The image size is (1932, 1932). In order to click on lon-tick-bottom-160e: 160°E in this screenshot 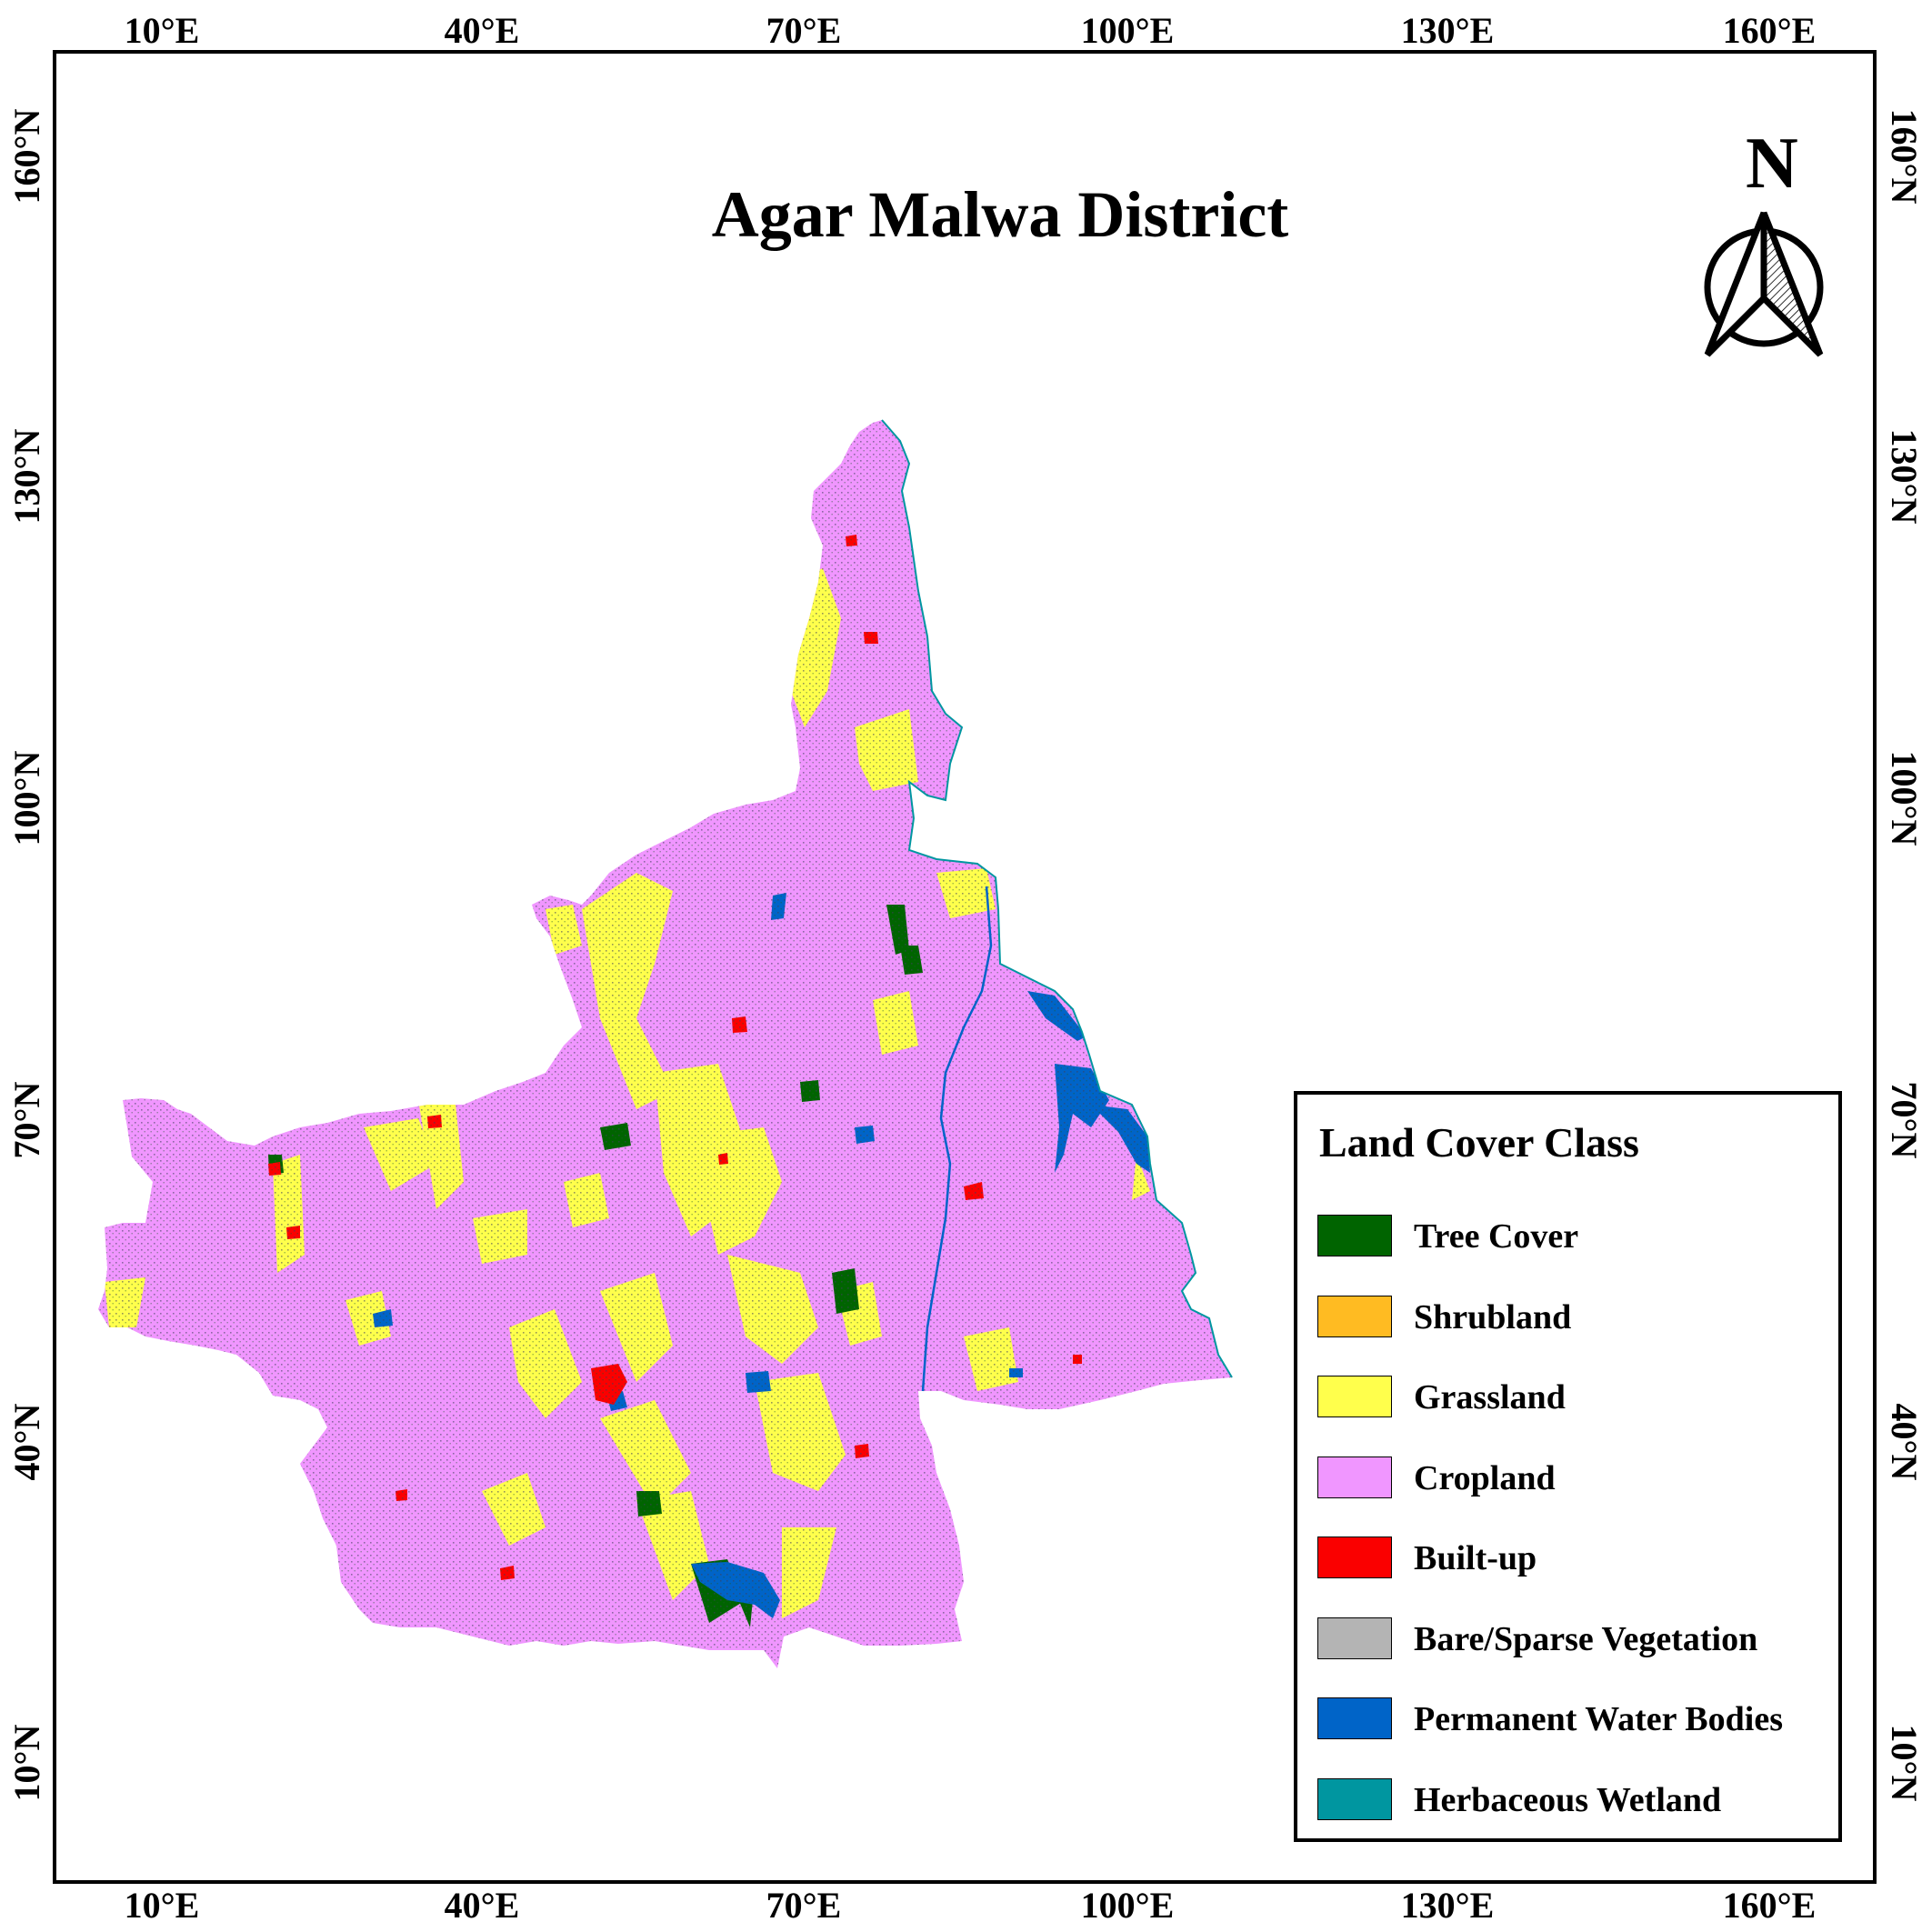, I will do `click(1769, 1905)`.